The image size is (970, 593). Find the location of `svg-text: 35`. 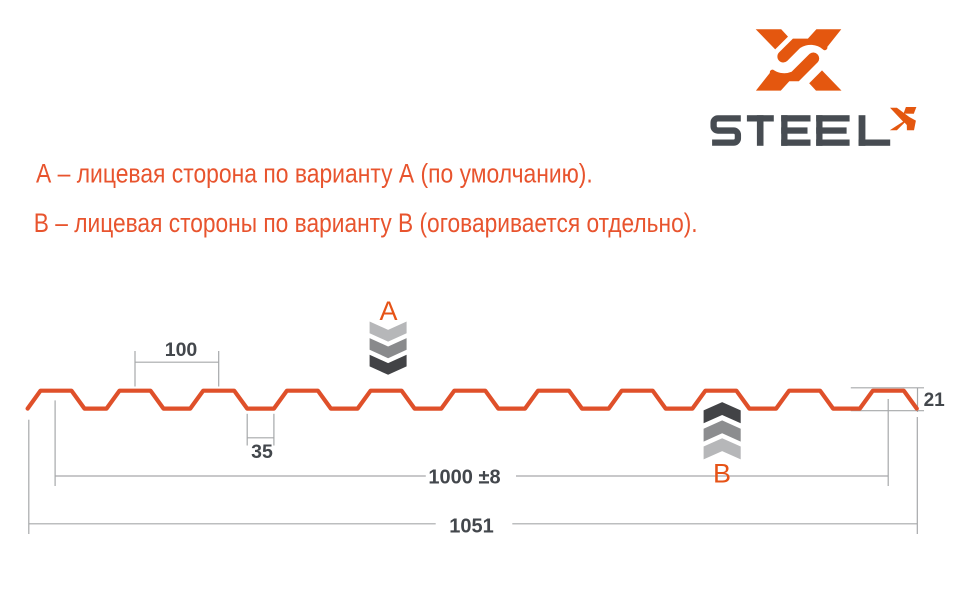

svg-text: 35 is located at coordinates (262, 452).